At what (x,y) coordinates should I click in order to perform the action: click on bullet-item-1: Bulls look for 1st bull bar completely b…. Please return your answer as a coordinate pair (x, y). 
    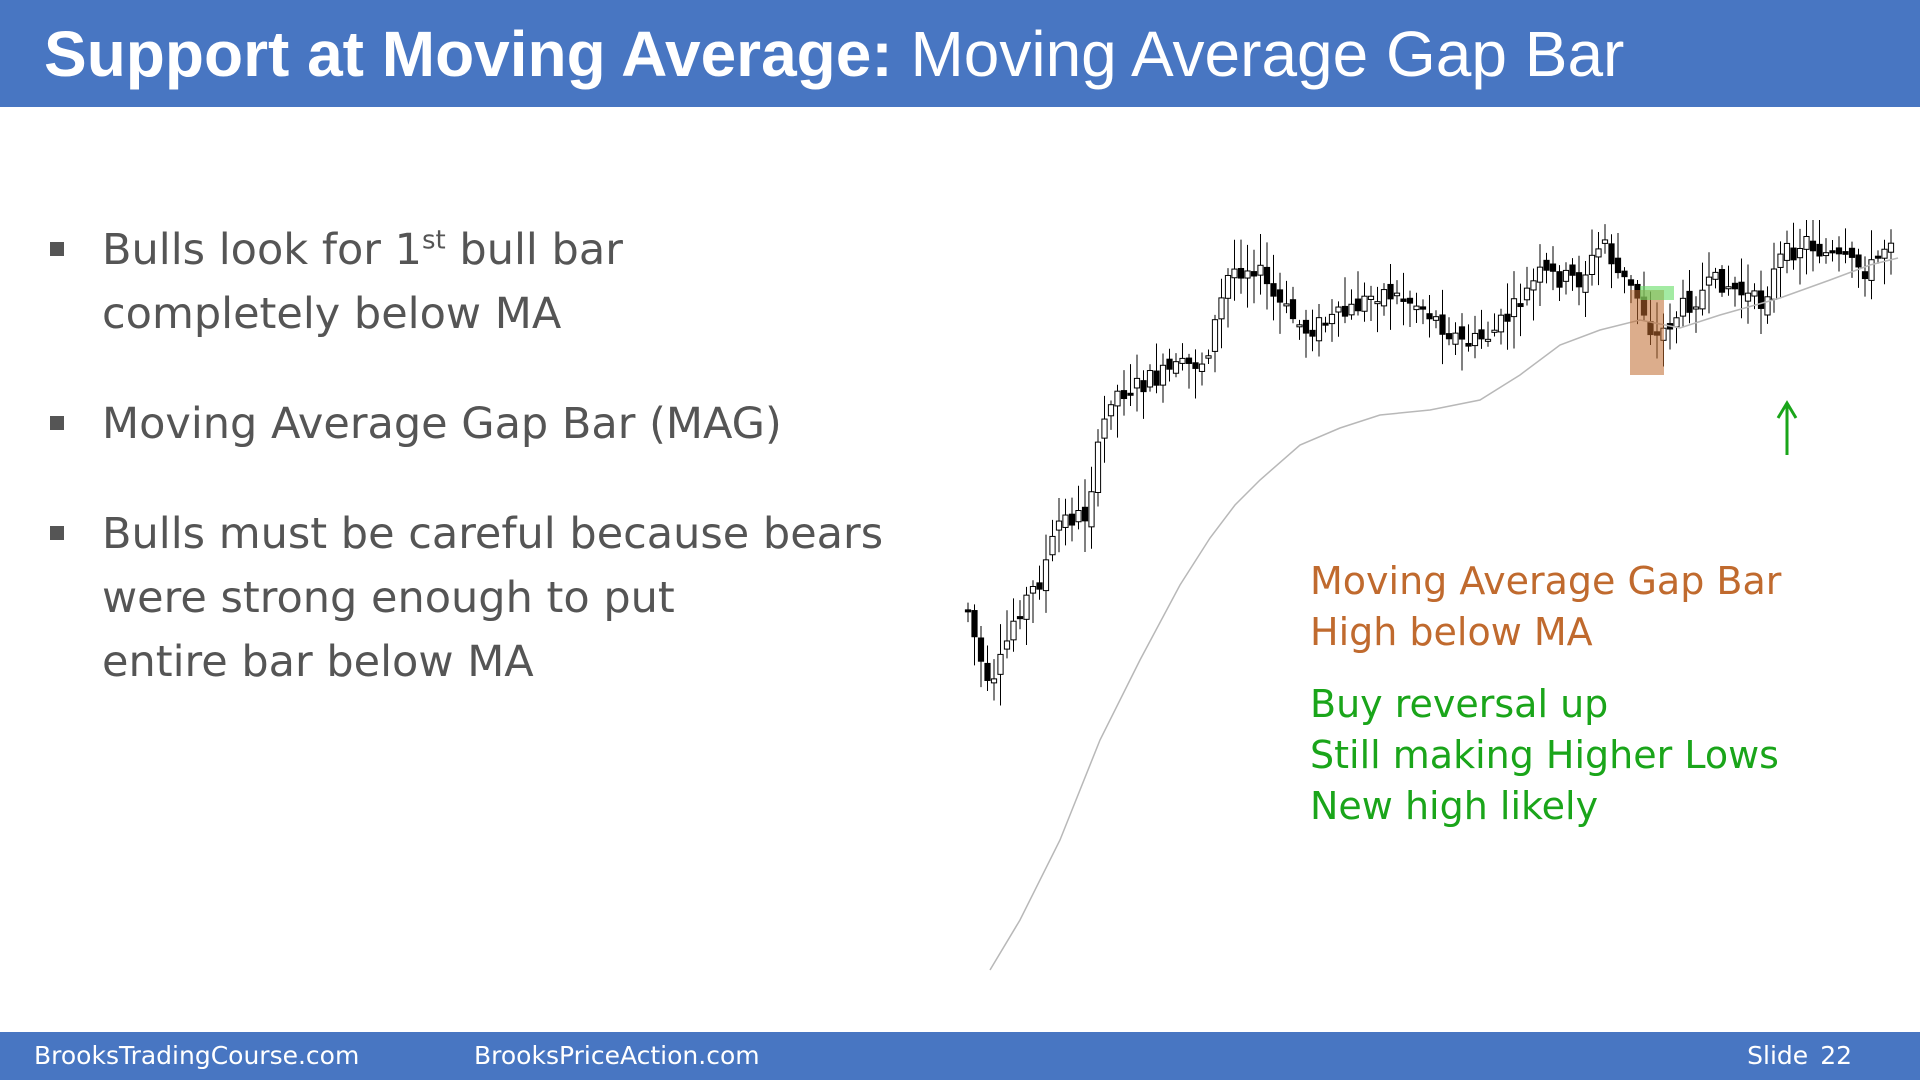
    Looking at the image, I should click on (484, 282).